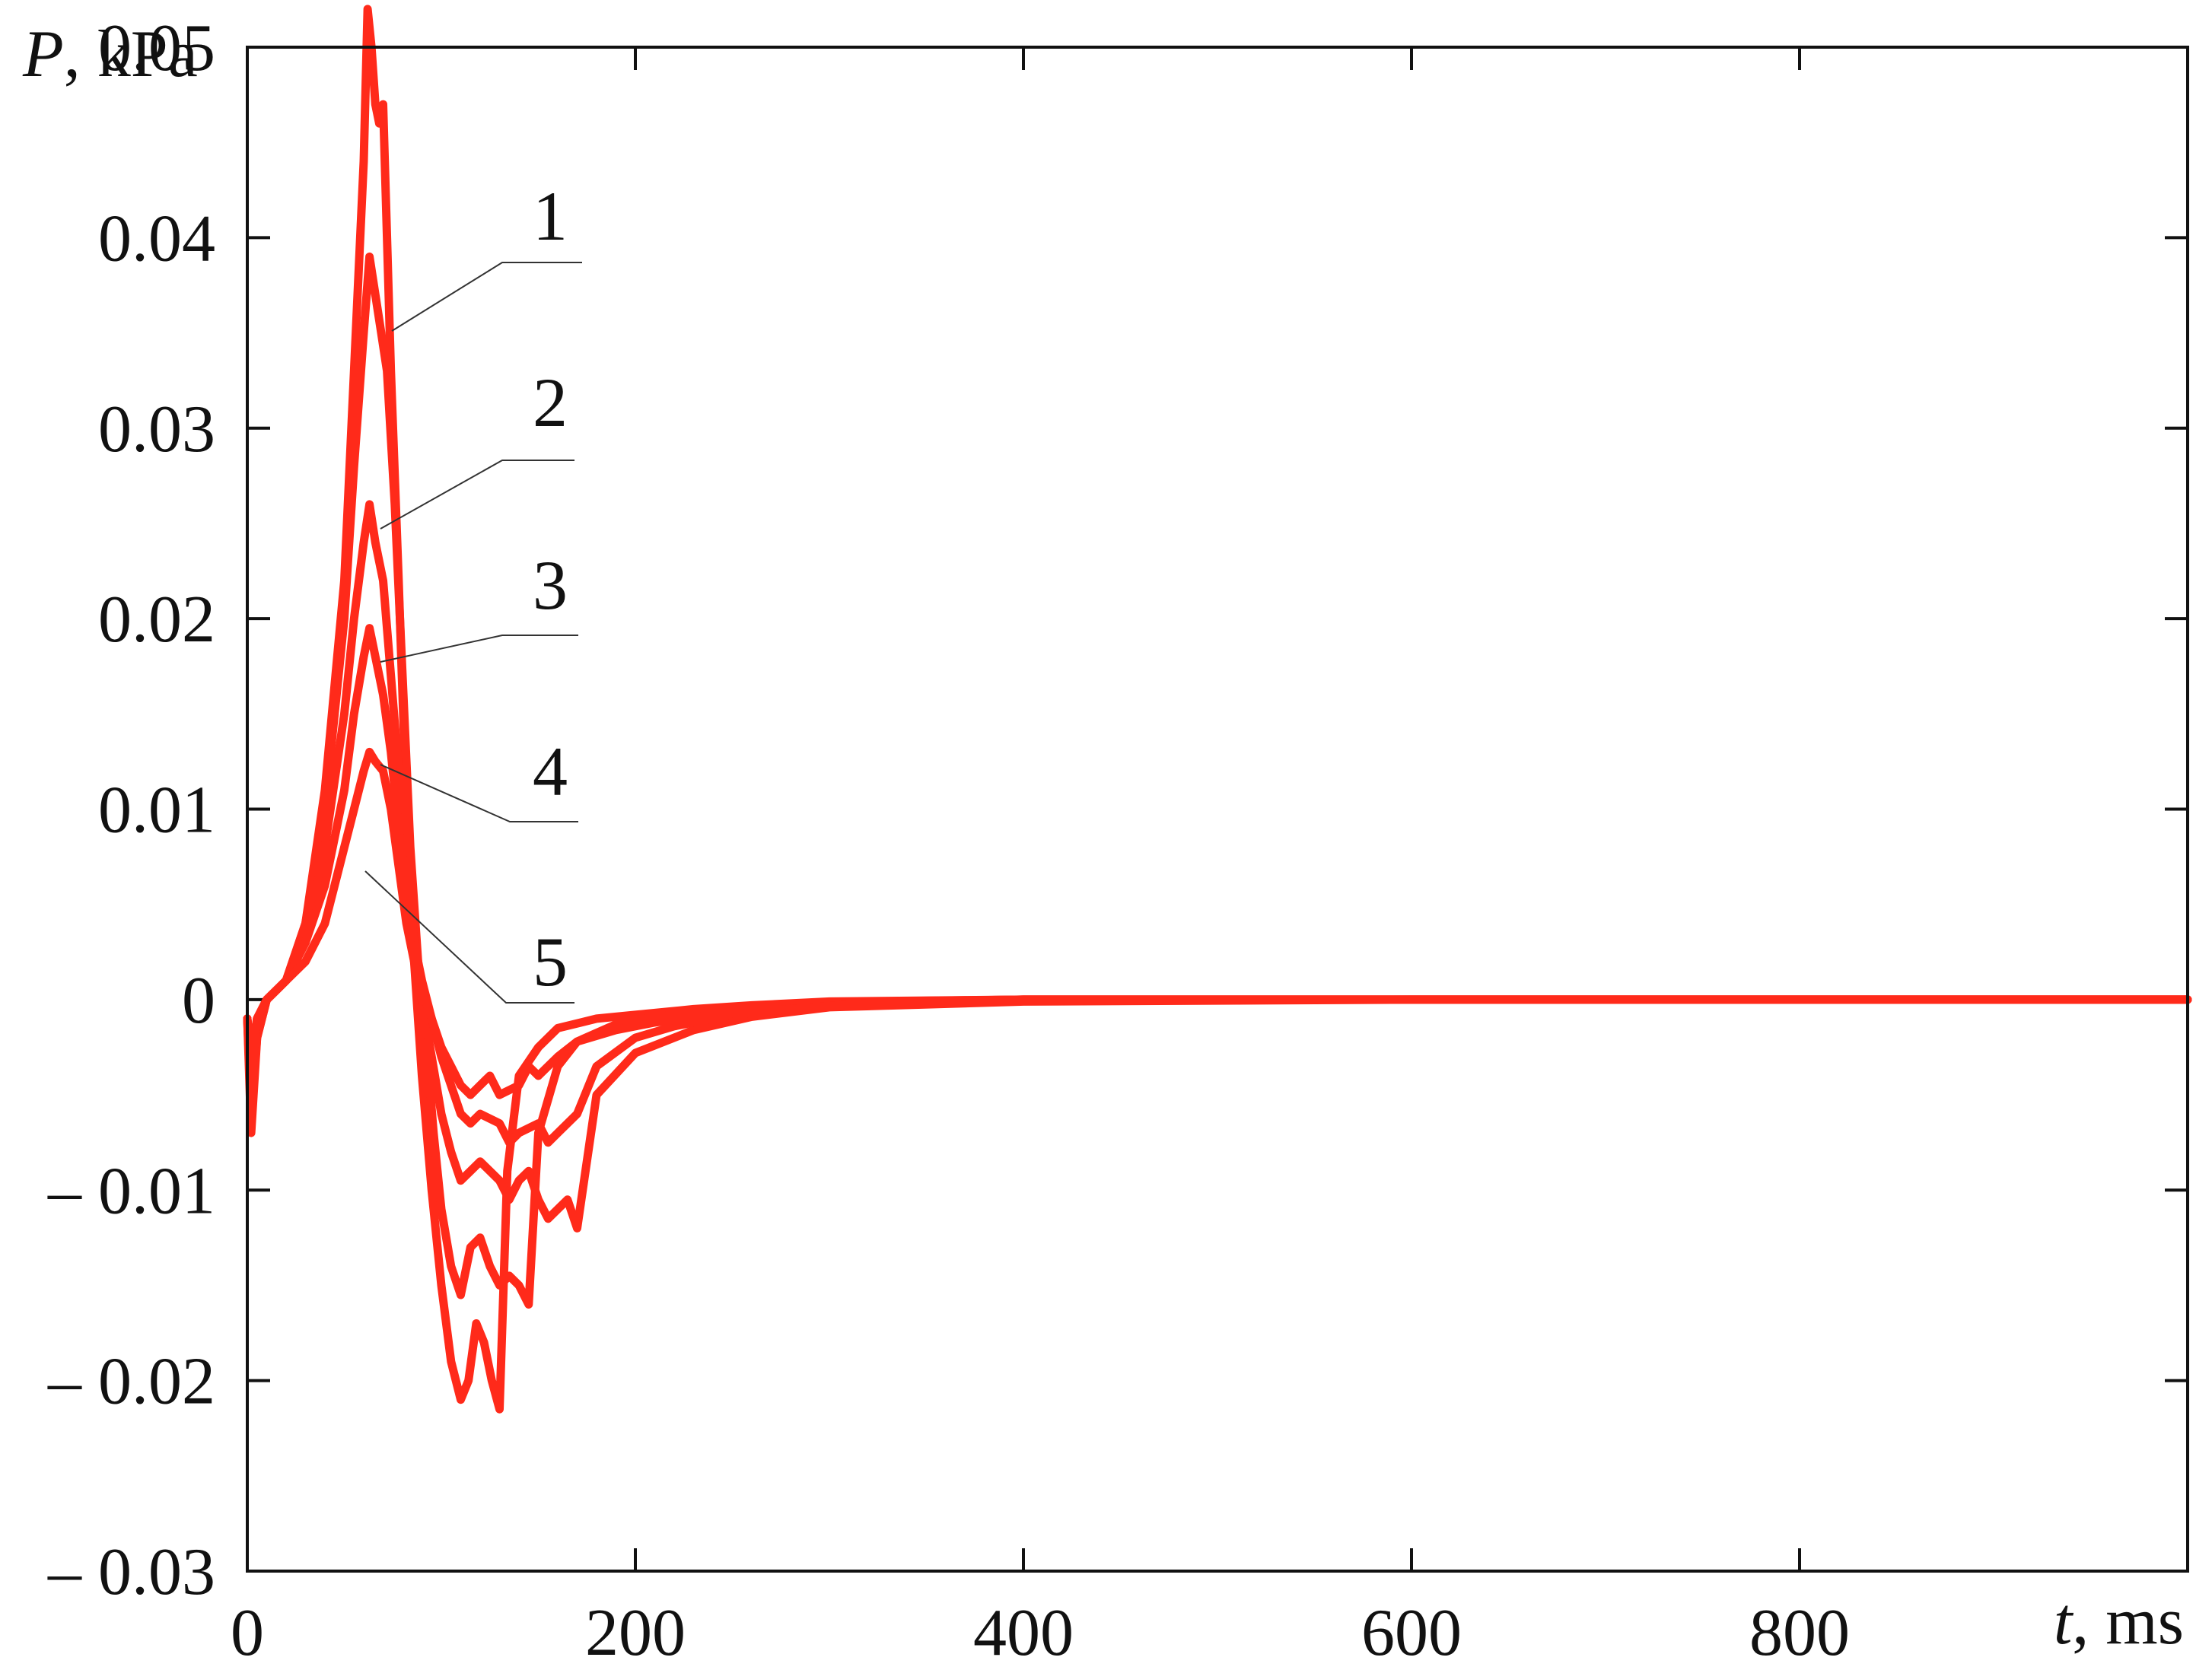 The height and width of the screenshot is (1670, 2212). What do you see at coordinates (131, 1572) in the screenshot?
I see `y-tick-label: – 0.03` at bounding box center [131, 1572].